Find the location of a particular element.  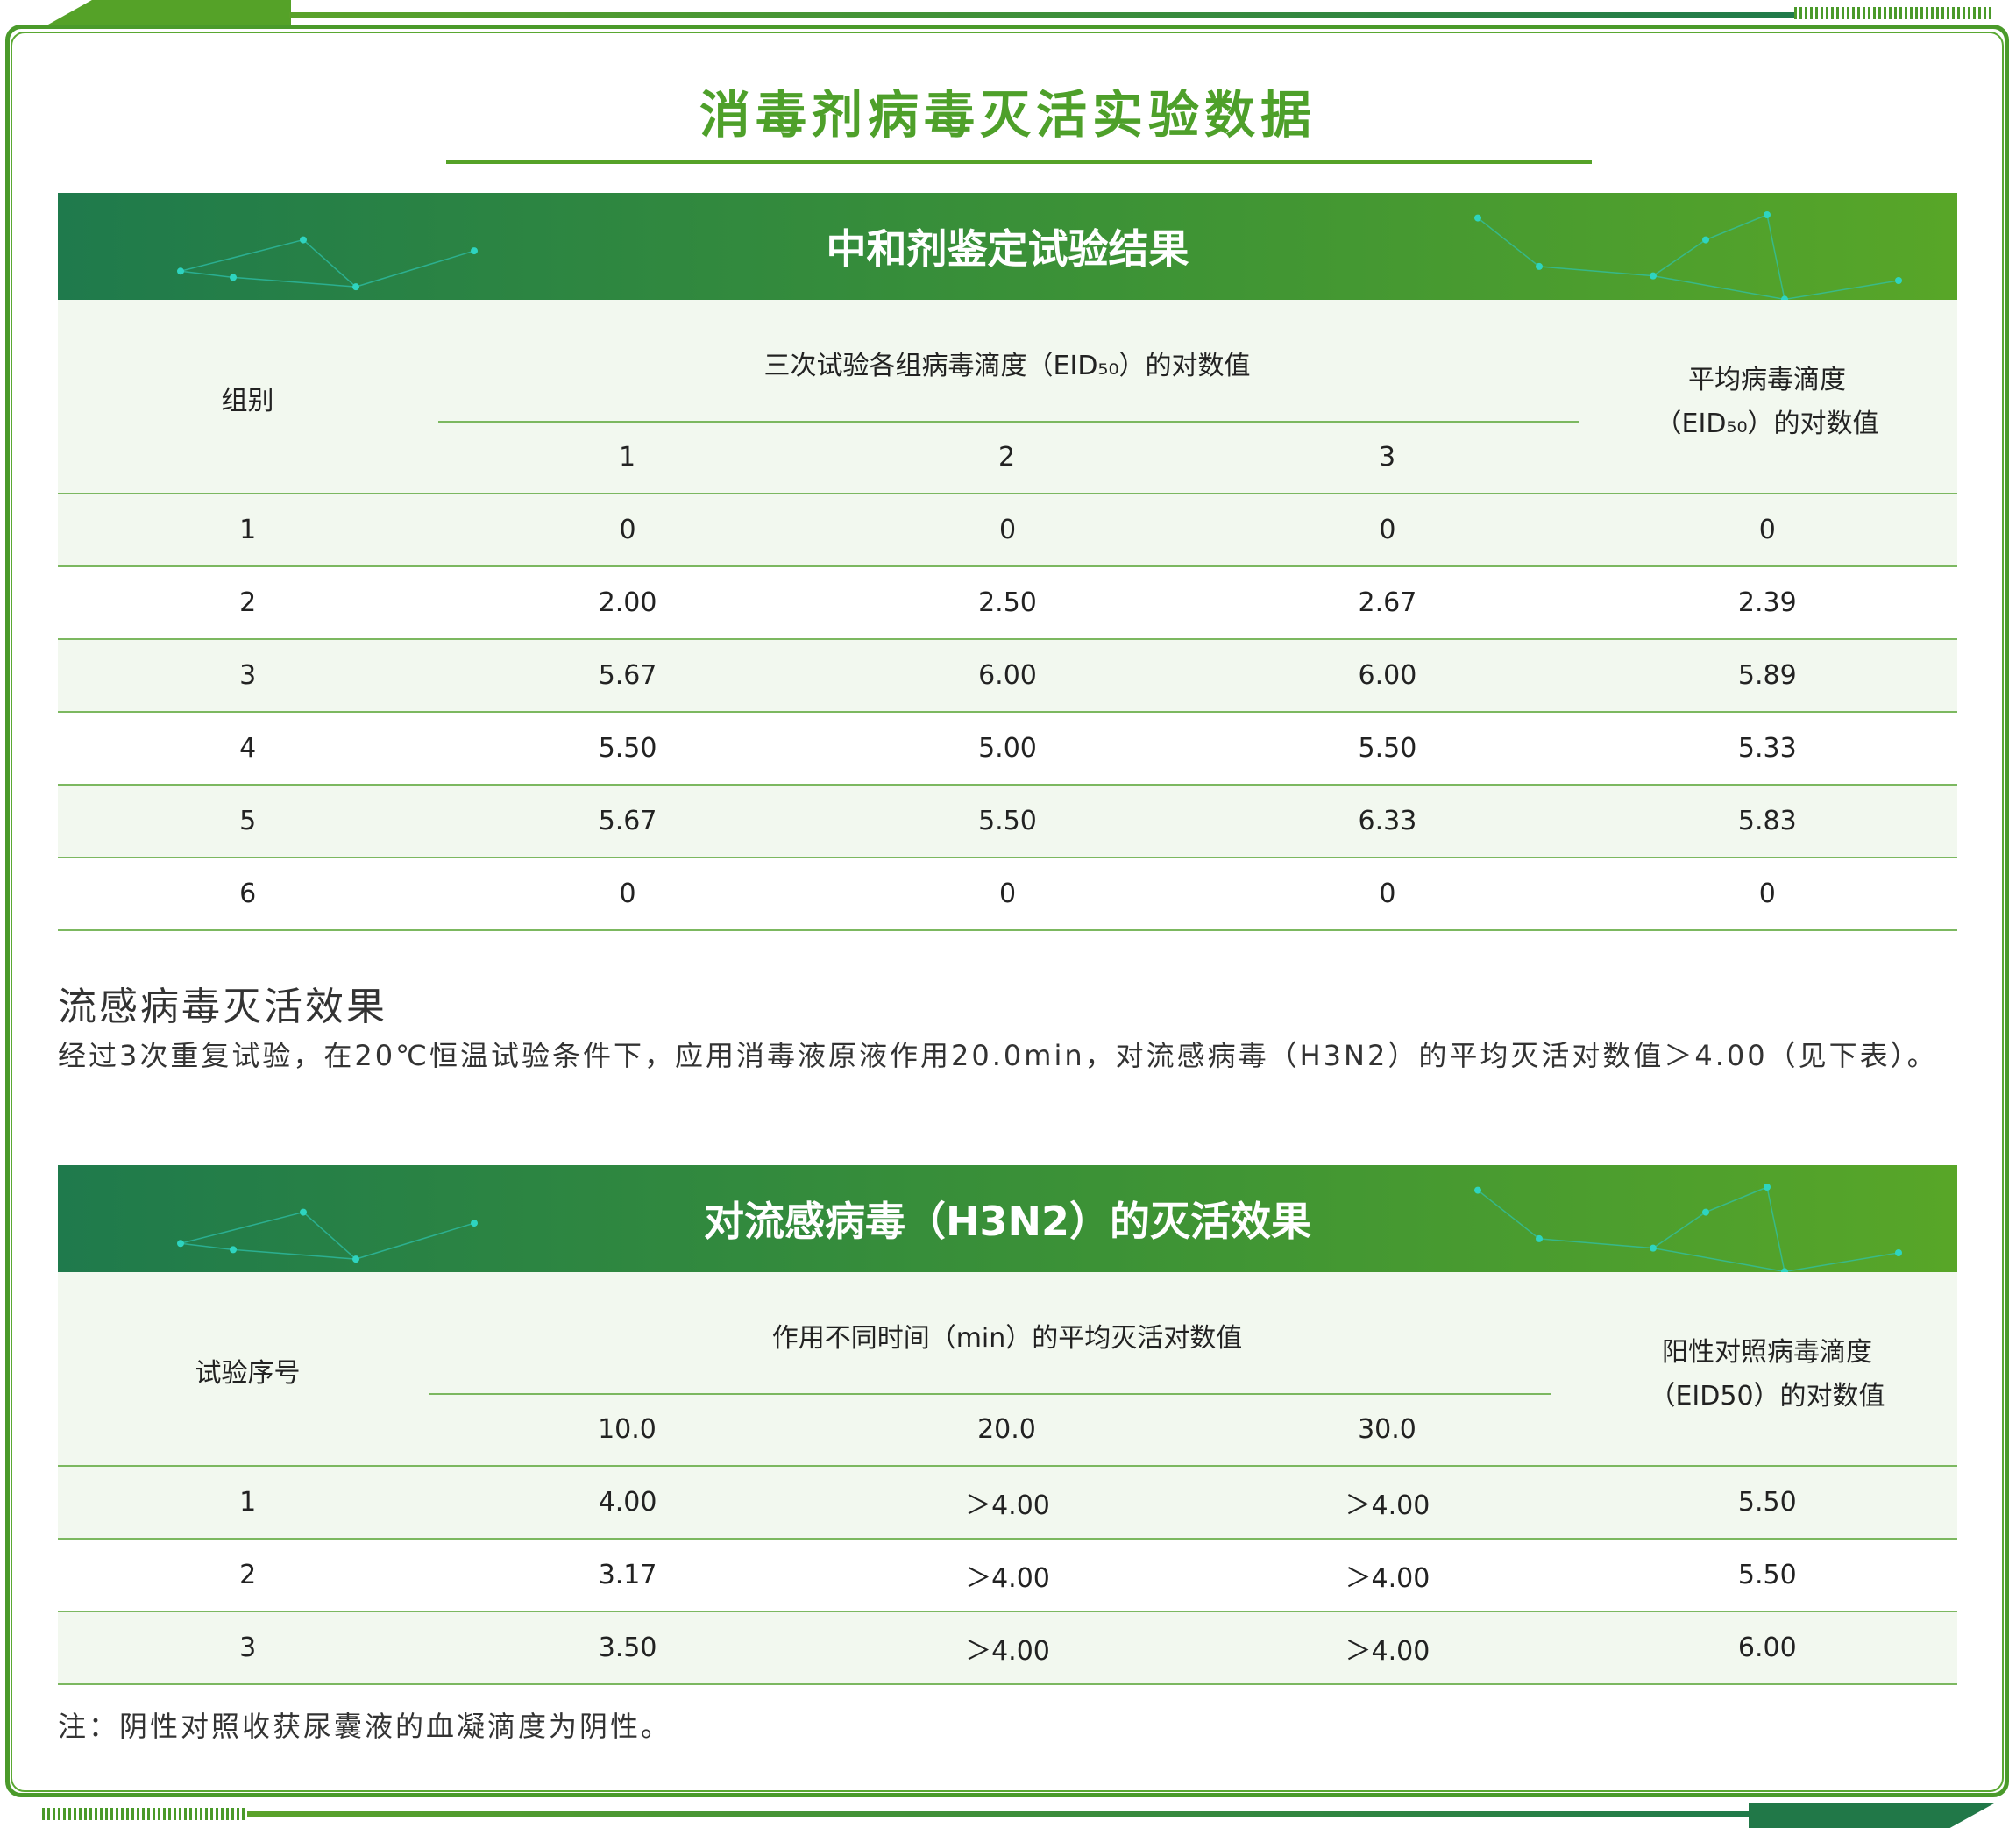

footnote: 注：阴性对照收获尿囊液的血凝滴度为阴性。 is located at coordinates (365, 1727).